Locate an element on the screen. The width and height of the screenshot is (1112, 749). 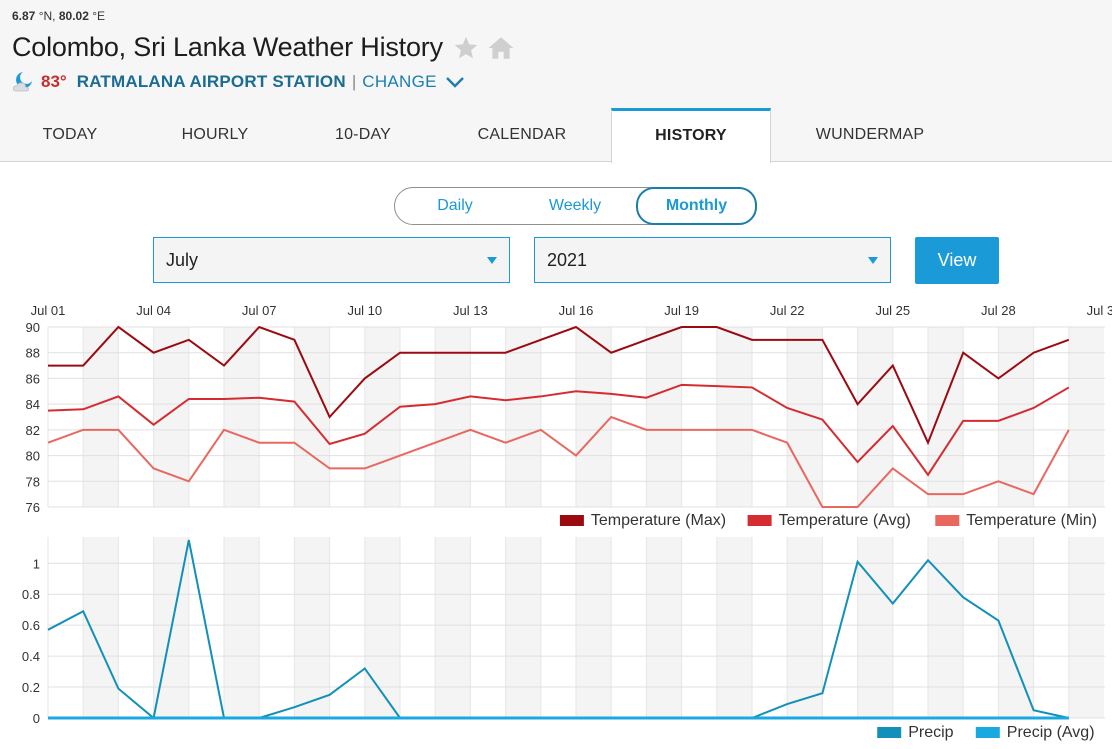
tab-calendar: CALENDAR is located at coordinates (522, 134).